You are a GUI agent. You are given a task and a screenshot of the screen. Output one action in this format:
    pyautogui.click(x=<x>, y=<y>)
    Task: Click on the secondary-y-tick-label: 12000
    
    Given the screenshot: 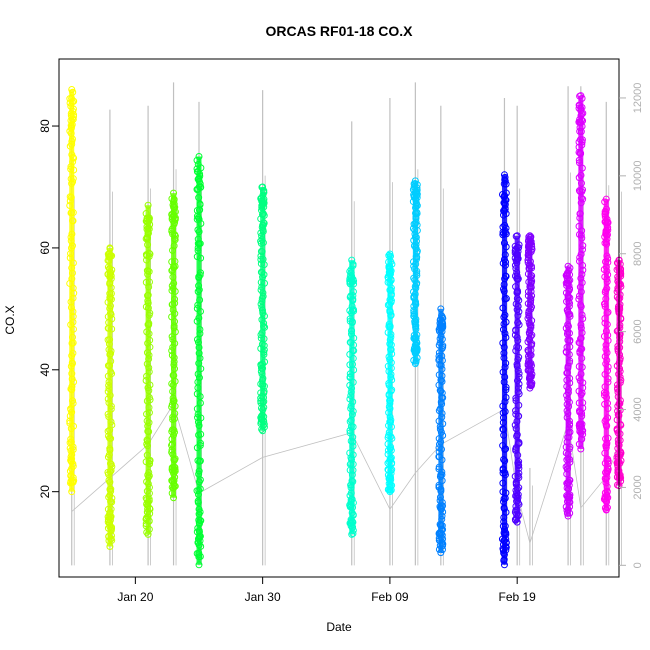 What is the action you would take?
    pyautogui.click(x=638, y=98)
    